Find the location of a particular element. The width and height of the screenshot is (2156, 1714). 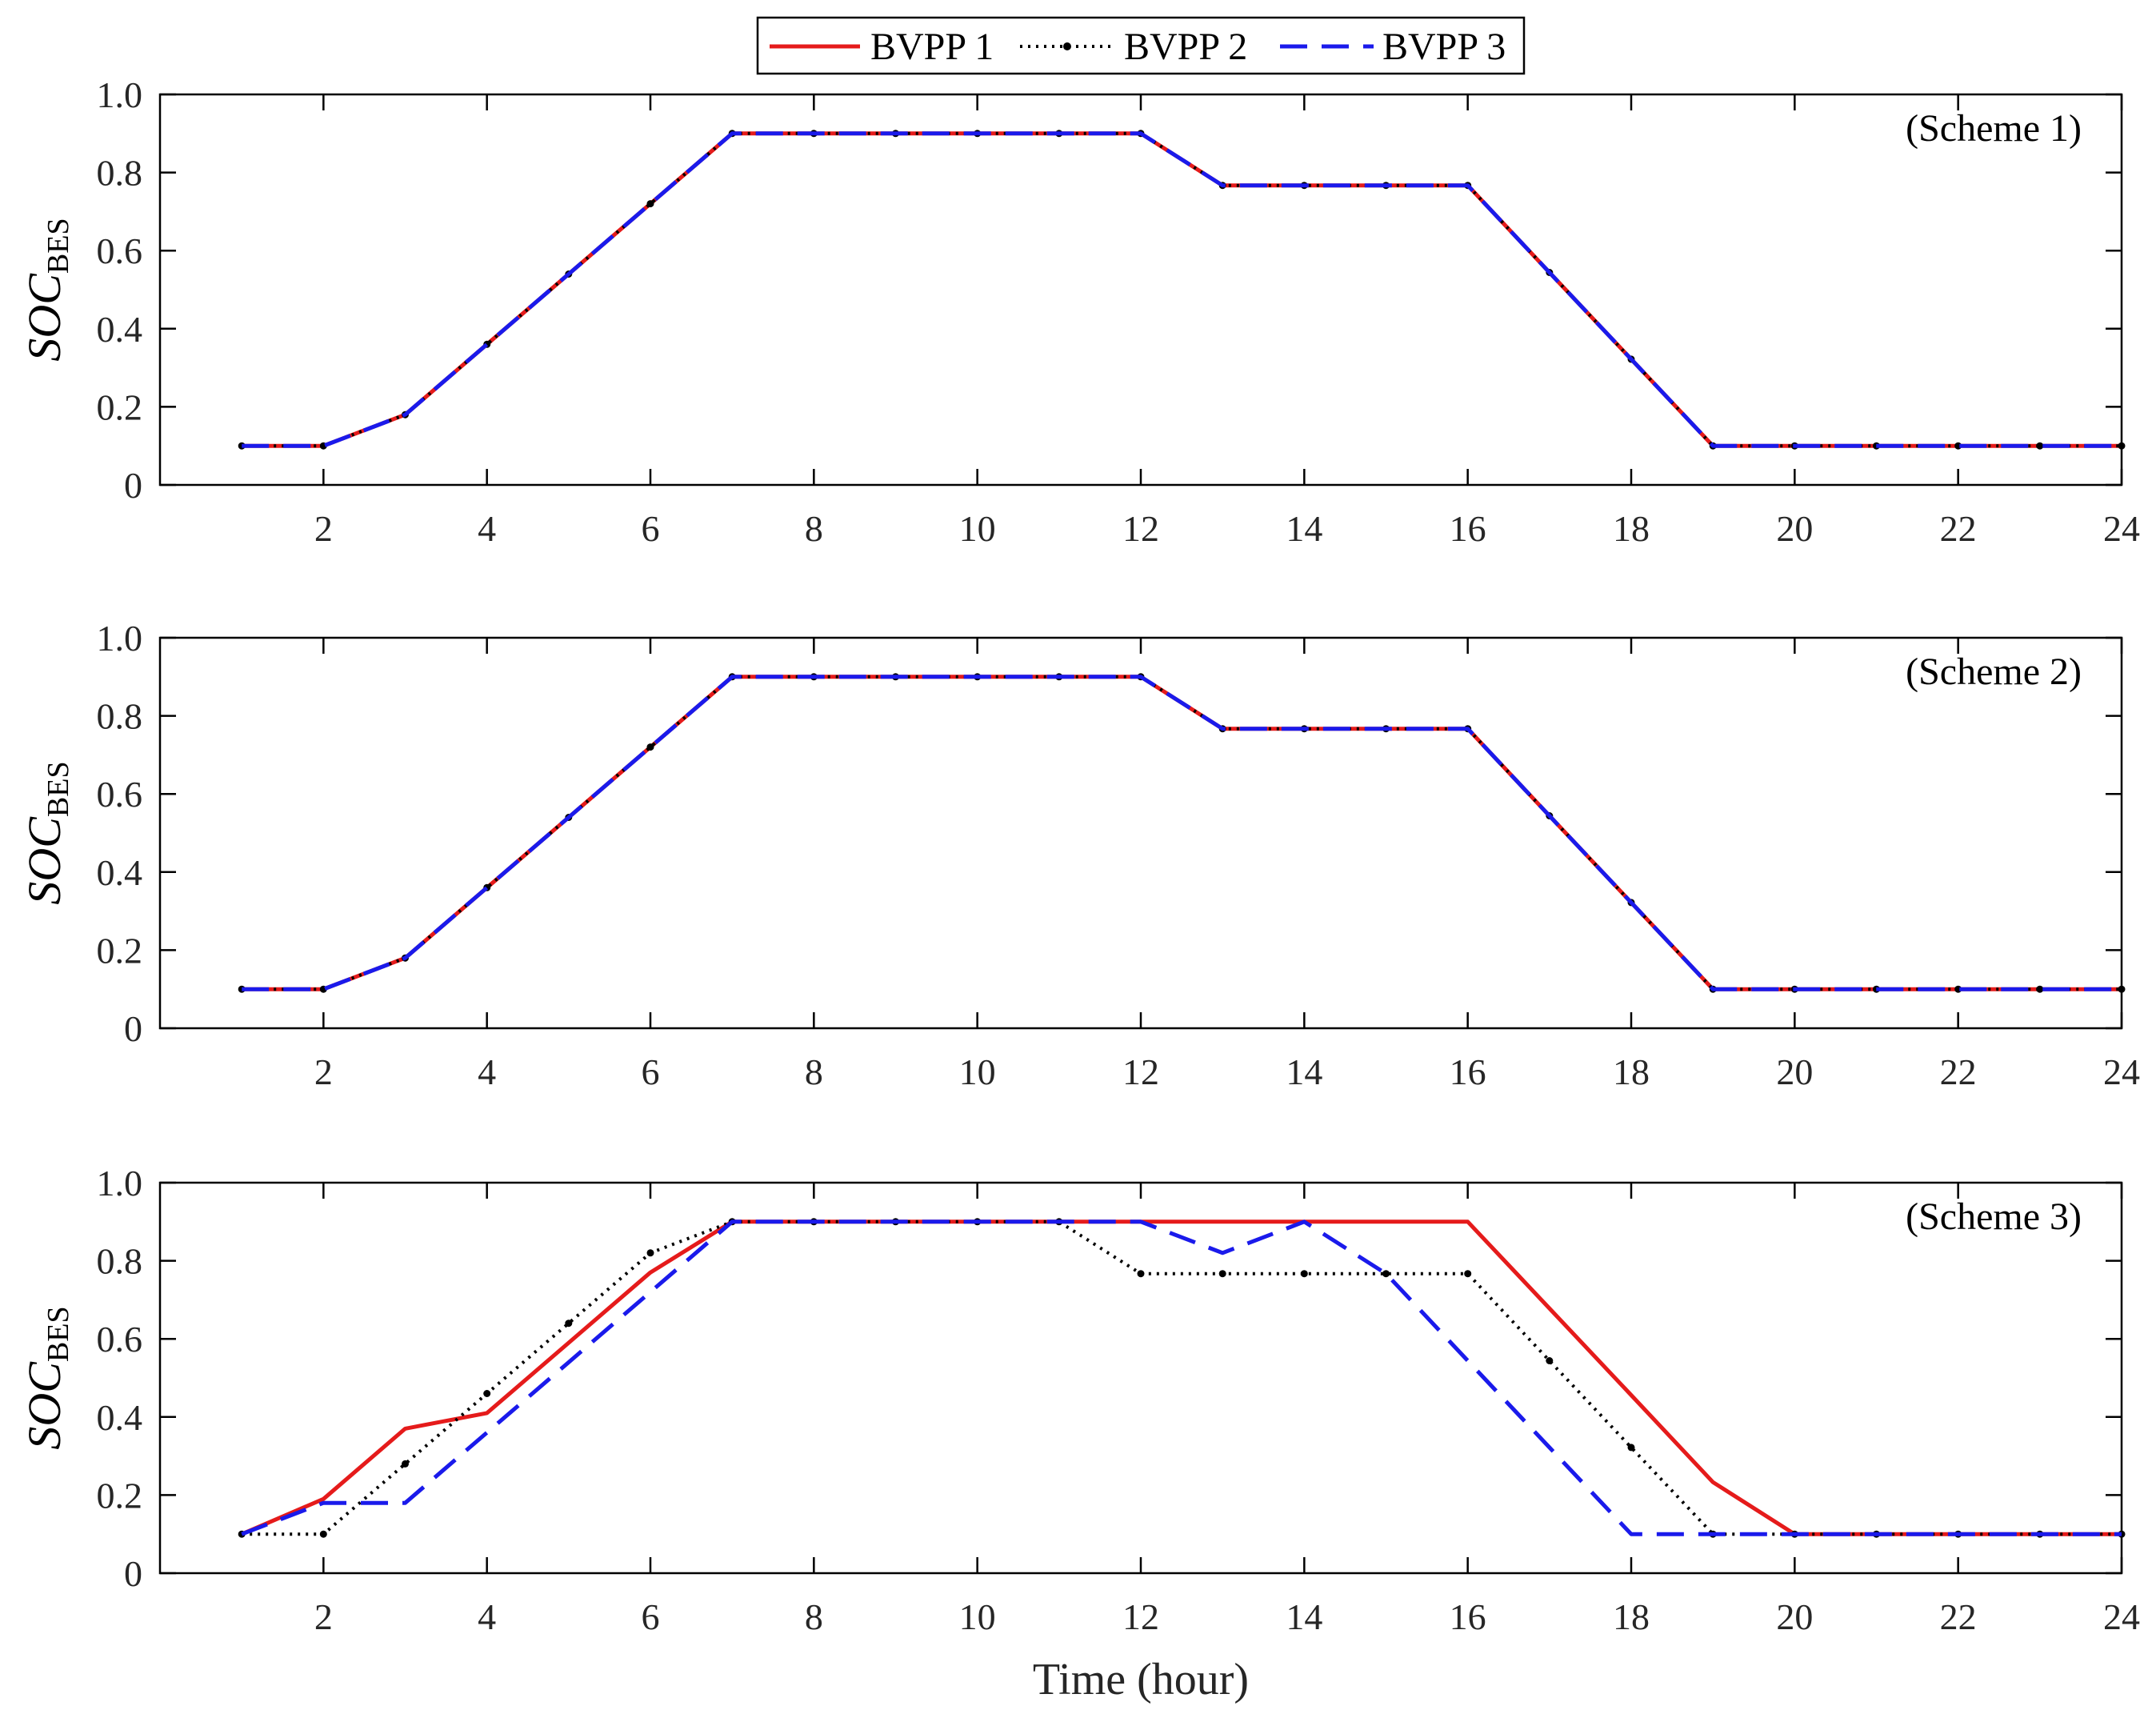

legend-box is located at coordinates (1141, 45).